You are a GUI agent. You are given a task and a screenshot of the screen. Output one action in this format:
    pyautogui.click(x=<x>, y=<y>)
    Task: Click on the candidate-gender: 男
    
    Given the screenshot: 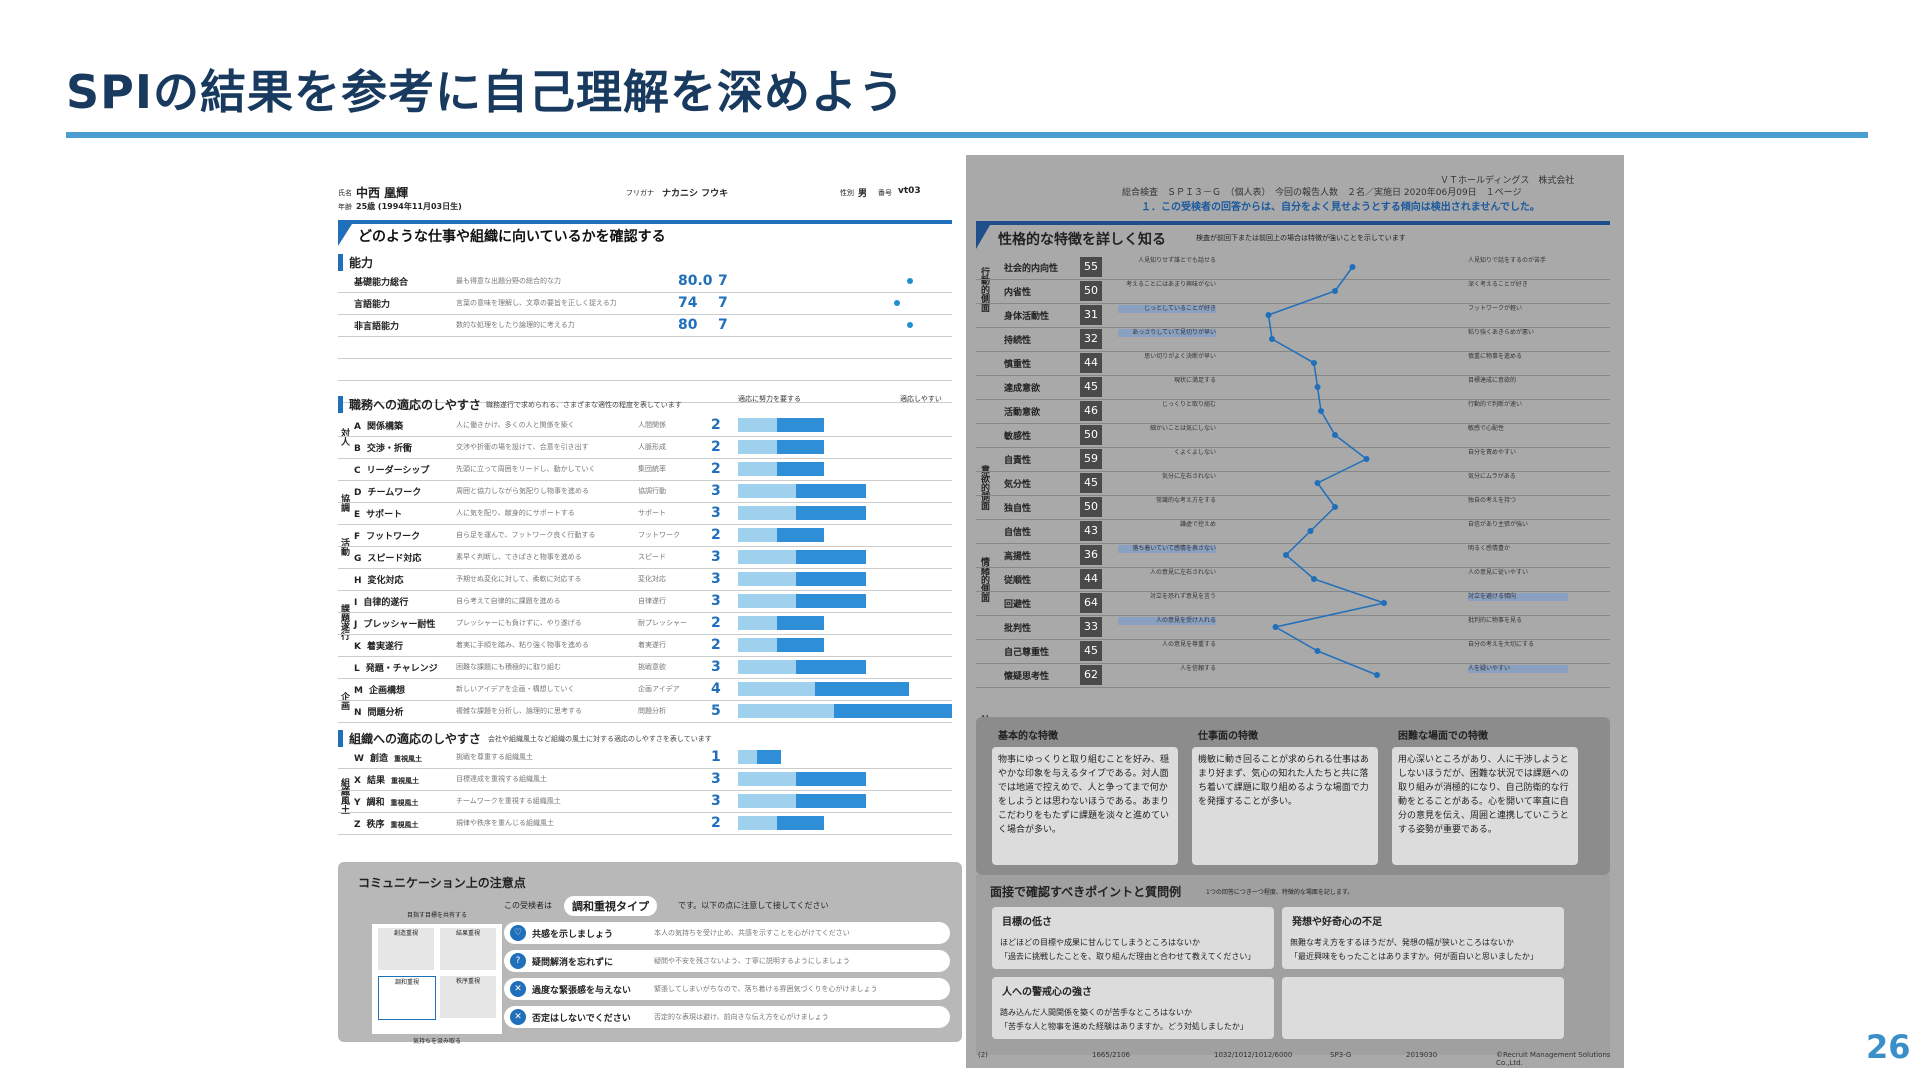 What is the action you would take?
    pyautogui.click(x=863, y=194)
    